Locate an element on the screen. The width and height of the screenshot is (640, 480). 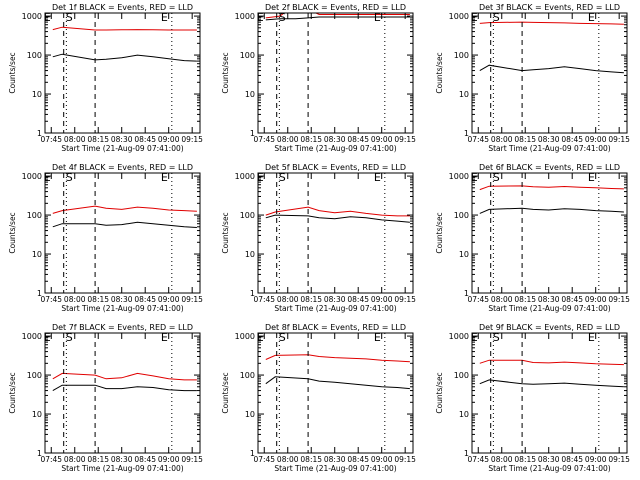
panel-title: Det 7f BLACK = Events, RED = LLD is located at coordinates (122, 327).